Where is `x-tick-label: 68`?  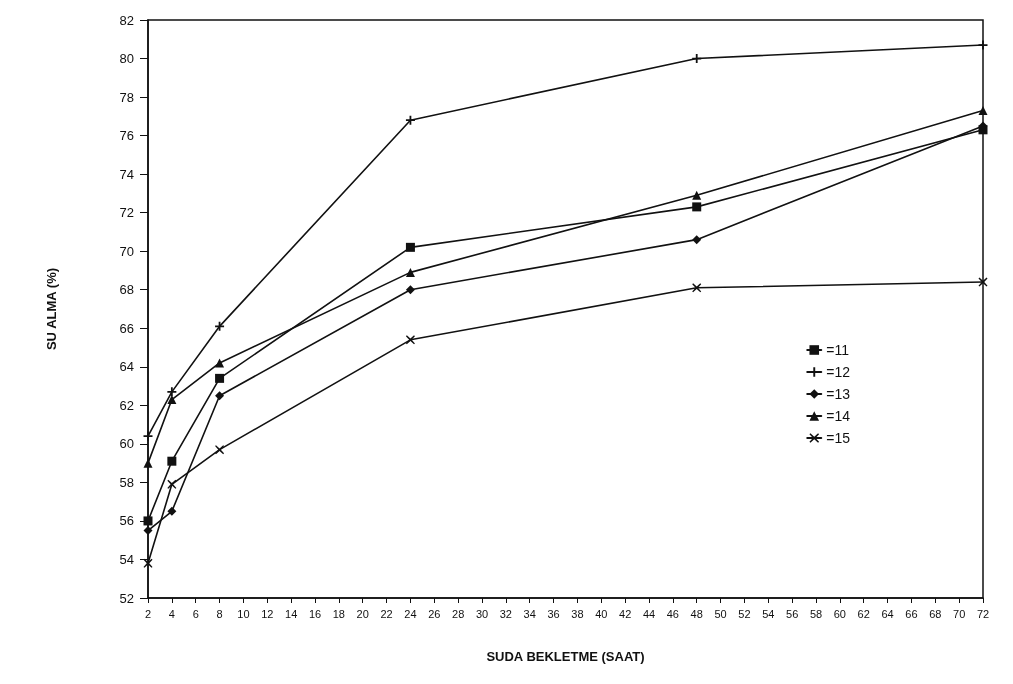 x-tick-label: 68 is located at coordinates (935, 613).